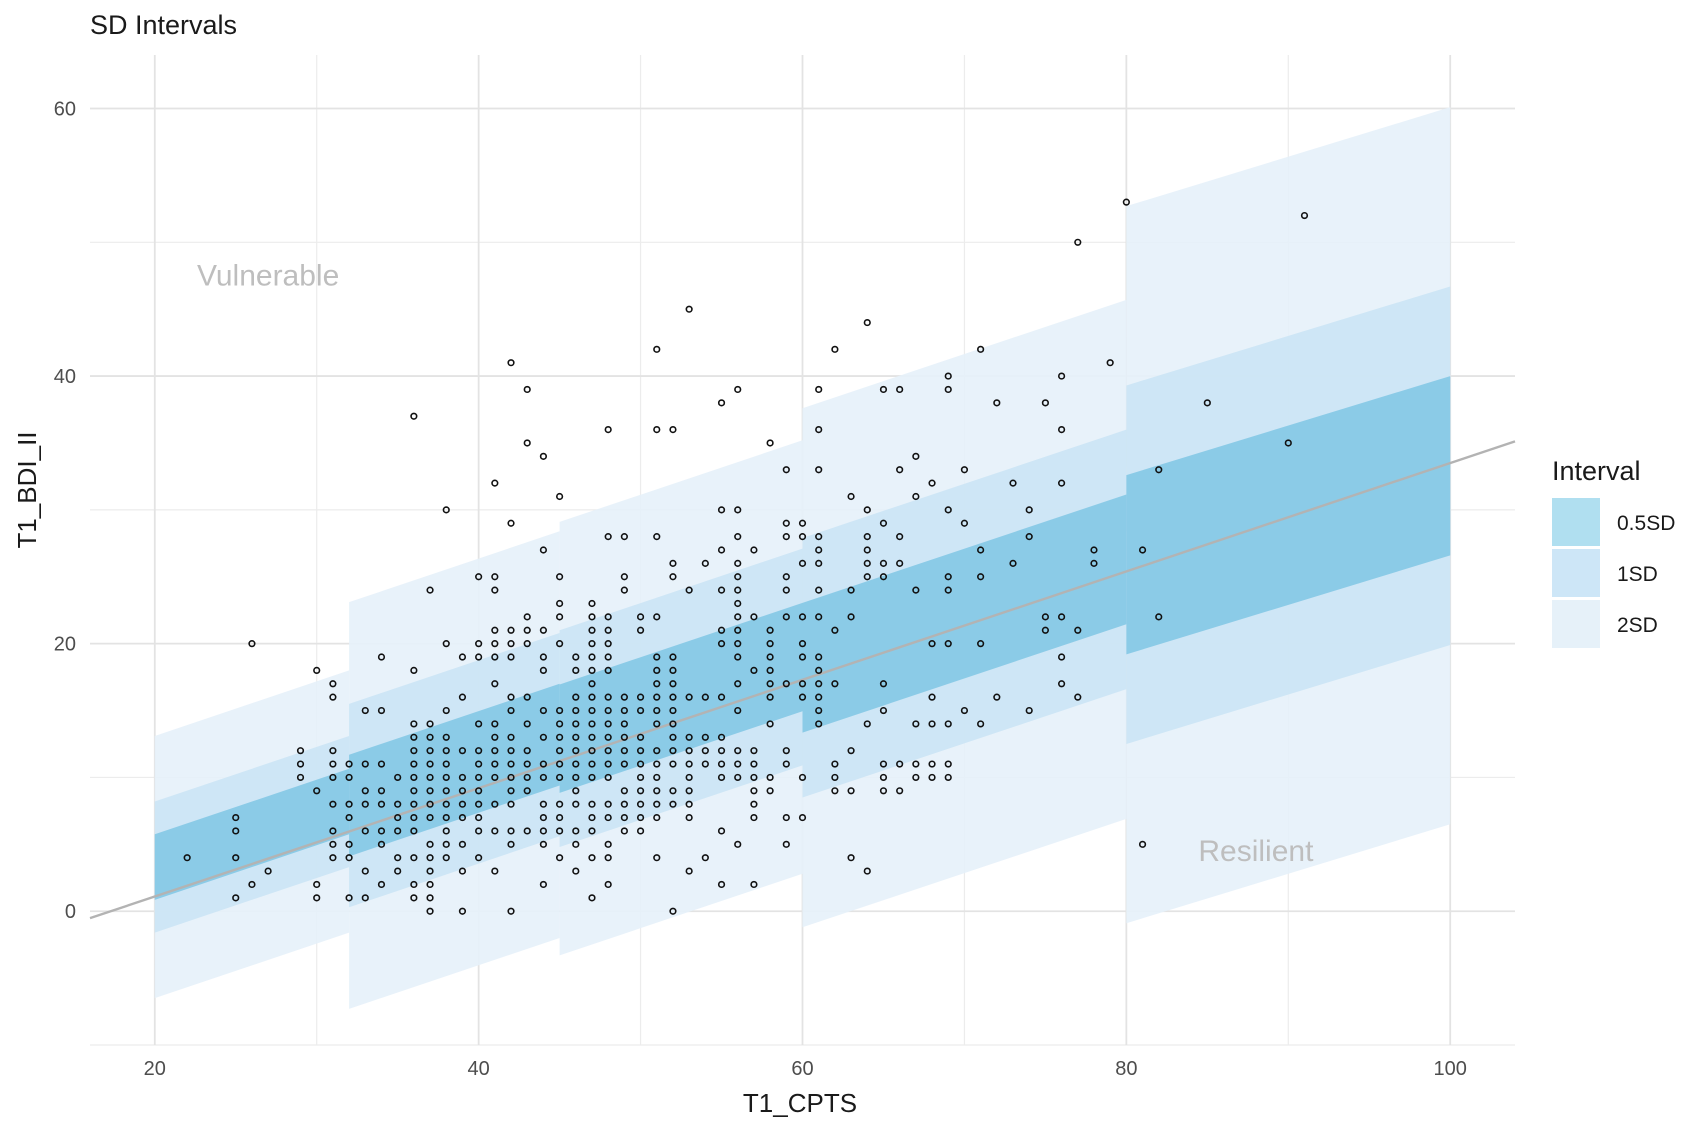 This screenshot has width=1698, height=1124. Describe the element at coordinates (65, 511) in the screenshot. I see `y-axis-ticks: 0 20 40 60` at that location.